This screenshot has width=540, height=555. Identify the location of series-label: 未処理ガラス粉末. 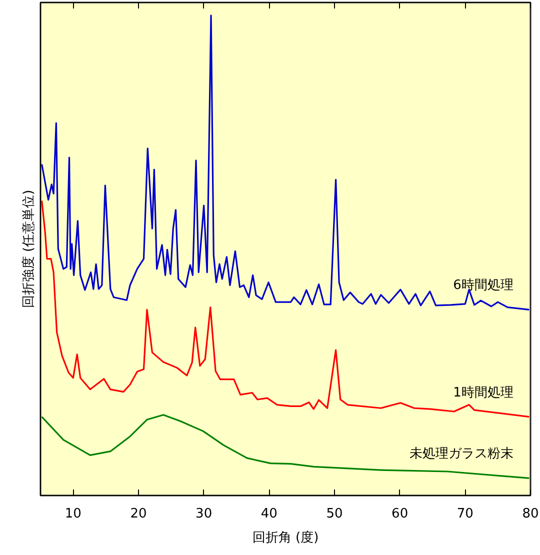
(461, 454).